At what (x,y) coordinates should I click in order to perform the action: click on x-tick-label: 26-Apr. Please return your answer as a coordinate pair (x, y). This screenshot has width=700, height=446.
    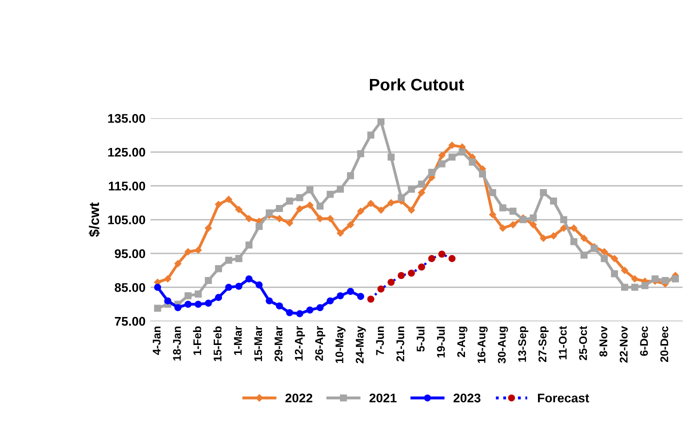
    Looking at the image, I should click on (320, 343).